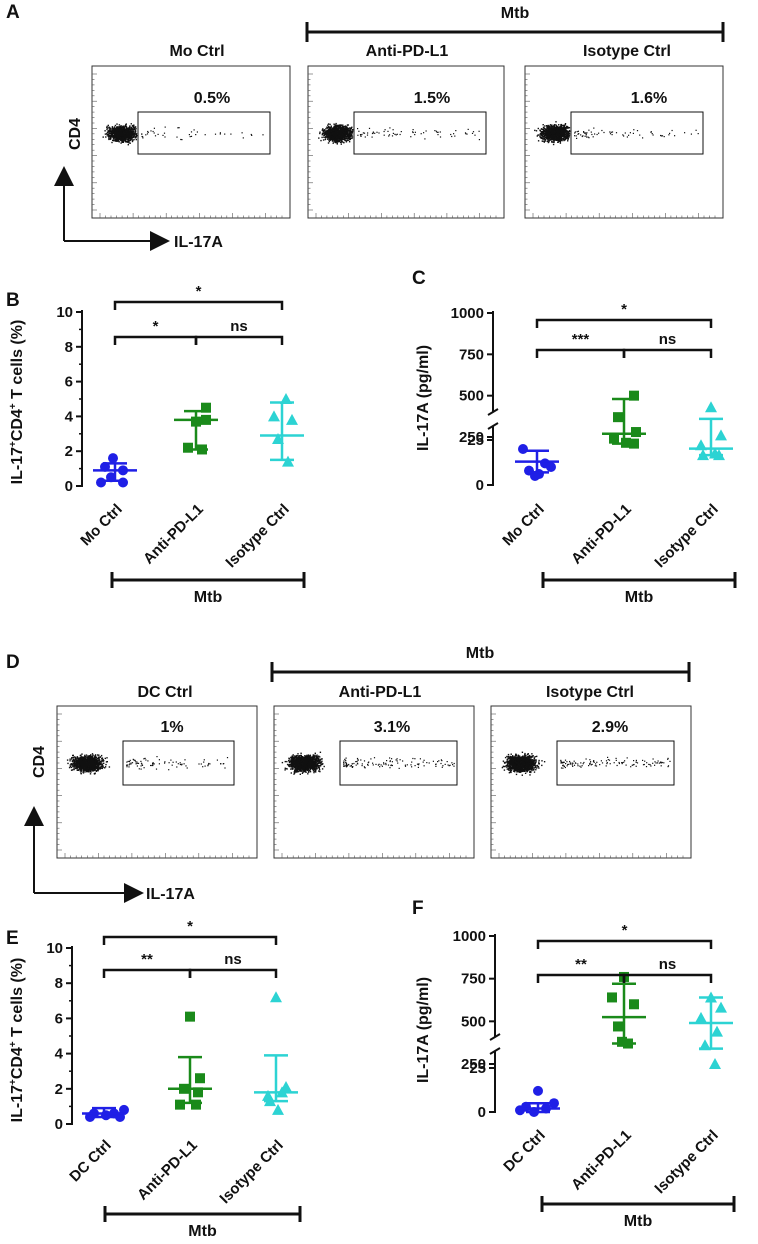 The width and height of the screenshot is (758, 1244). I want to click on flow-group-label: Isotype Ctrl, so click(627, 51).